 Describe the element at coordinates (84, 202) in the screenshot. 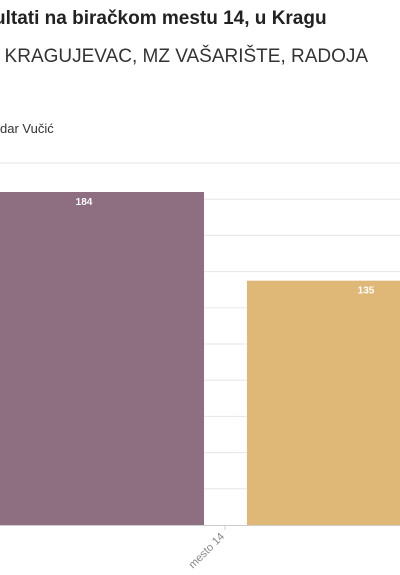

I see `bar-value-label: 184` at that location.